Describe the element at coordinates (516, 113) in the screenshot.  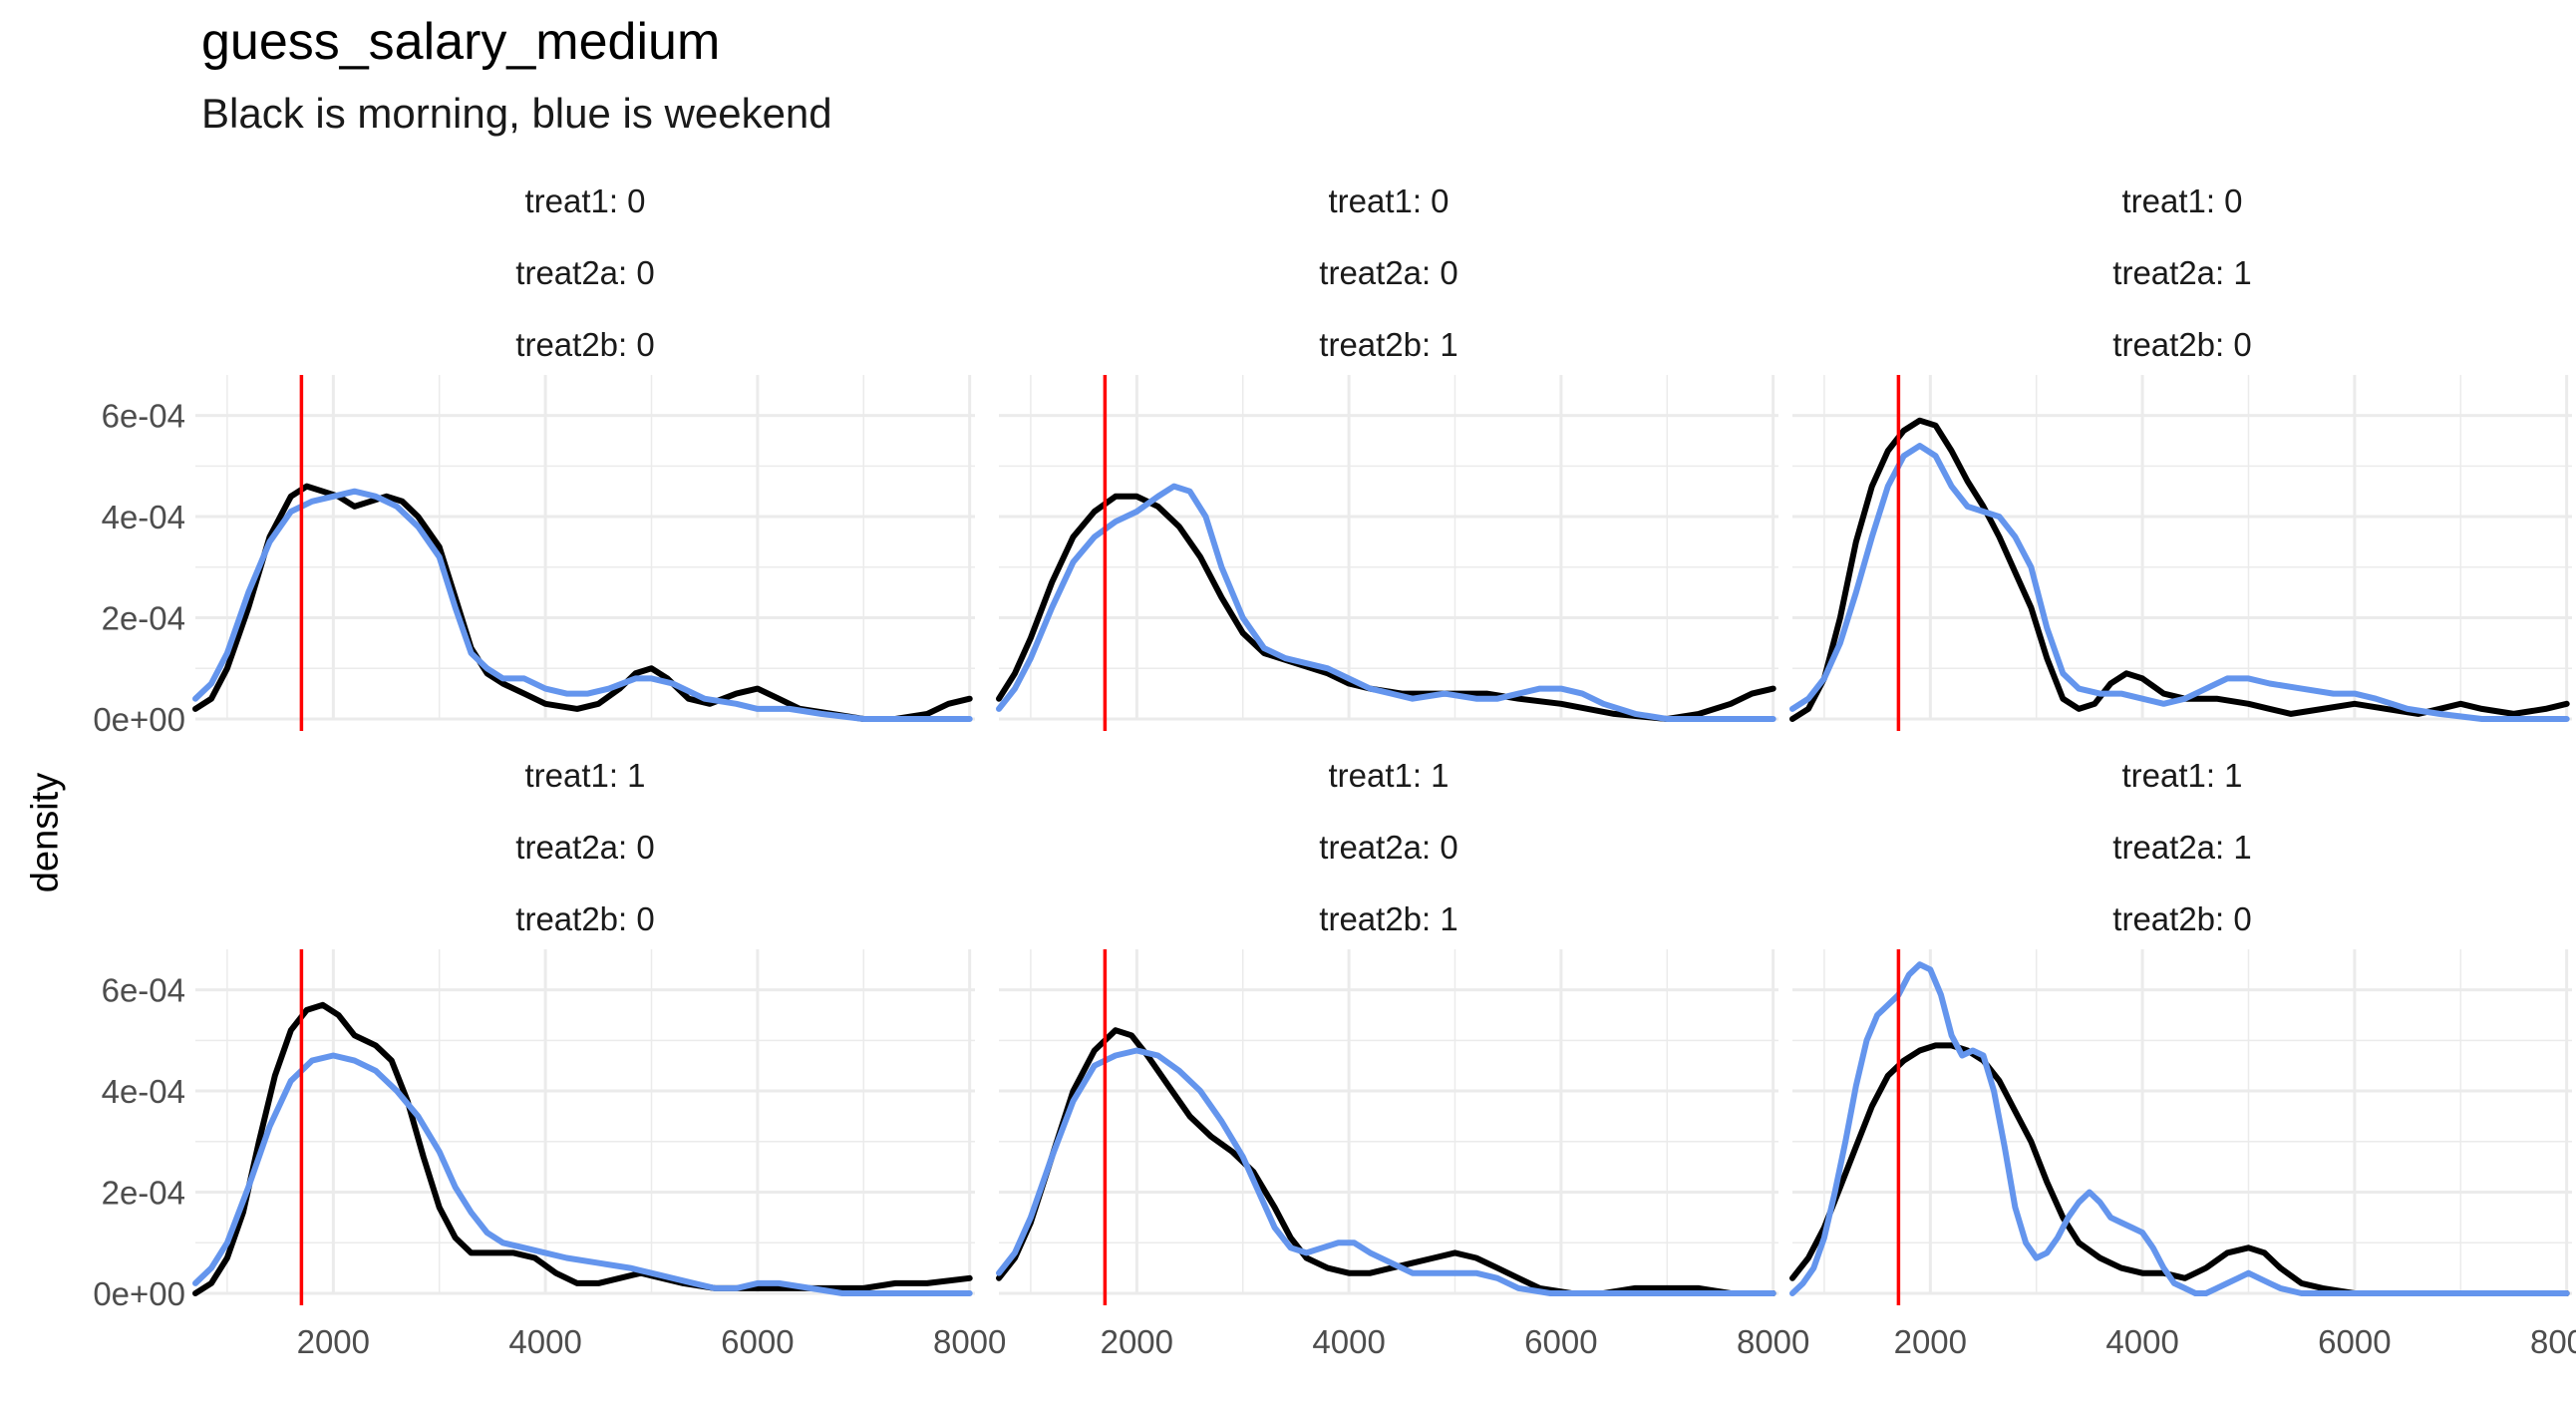
I see `chart-subtitle: Black is morning, blue is weekend` at that location.